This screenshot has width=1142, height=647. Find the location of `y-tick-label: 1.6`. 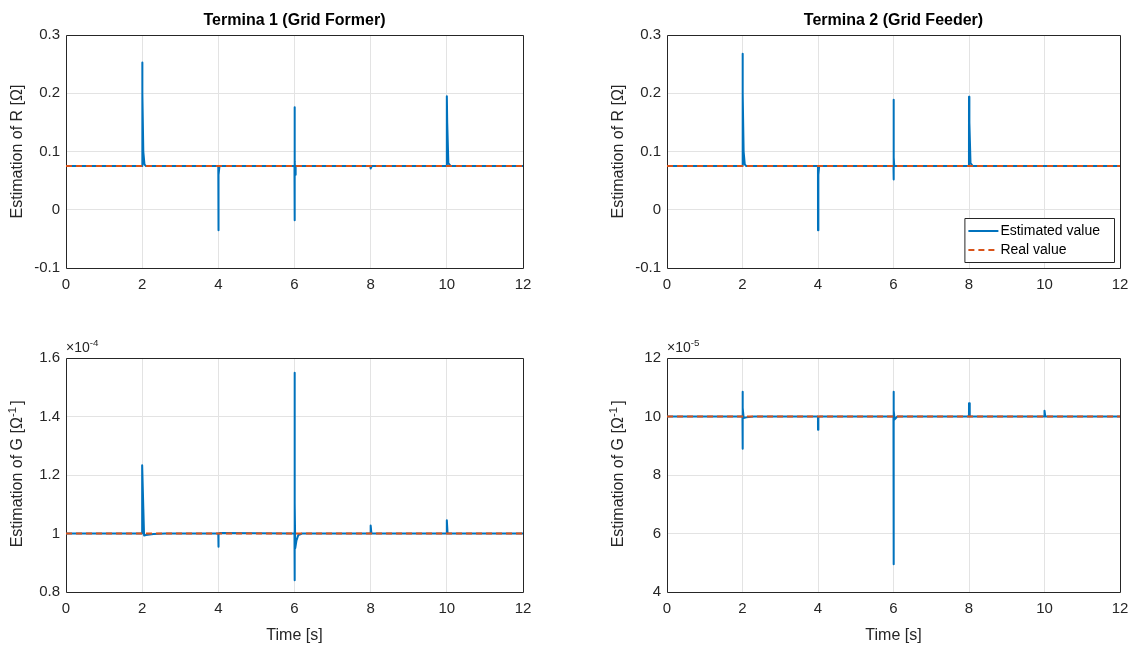

y-tick-label: 1.6 is located at coordinates (49, 357).